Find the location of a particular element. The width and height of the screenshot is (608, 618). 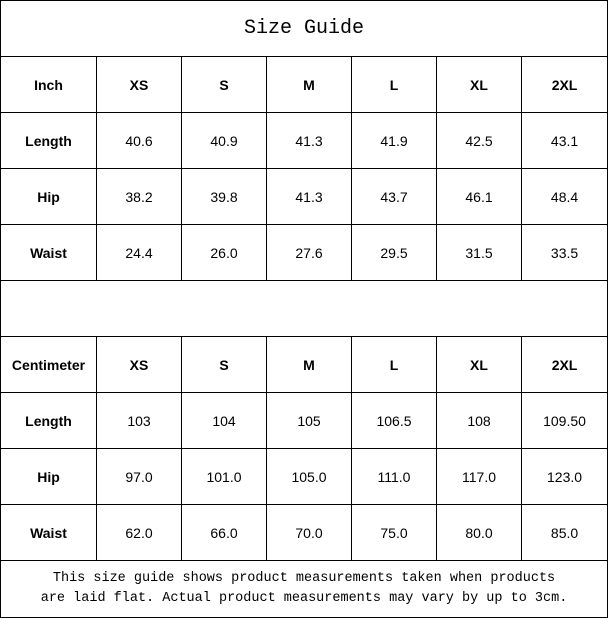

table-row: Hip 97.0 101.0 105.0 111.0 117.0 123.0 is located at coordinates (304, 476).